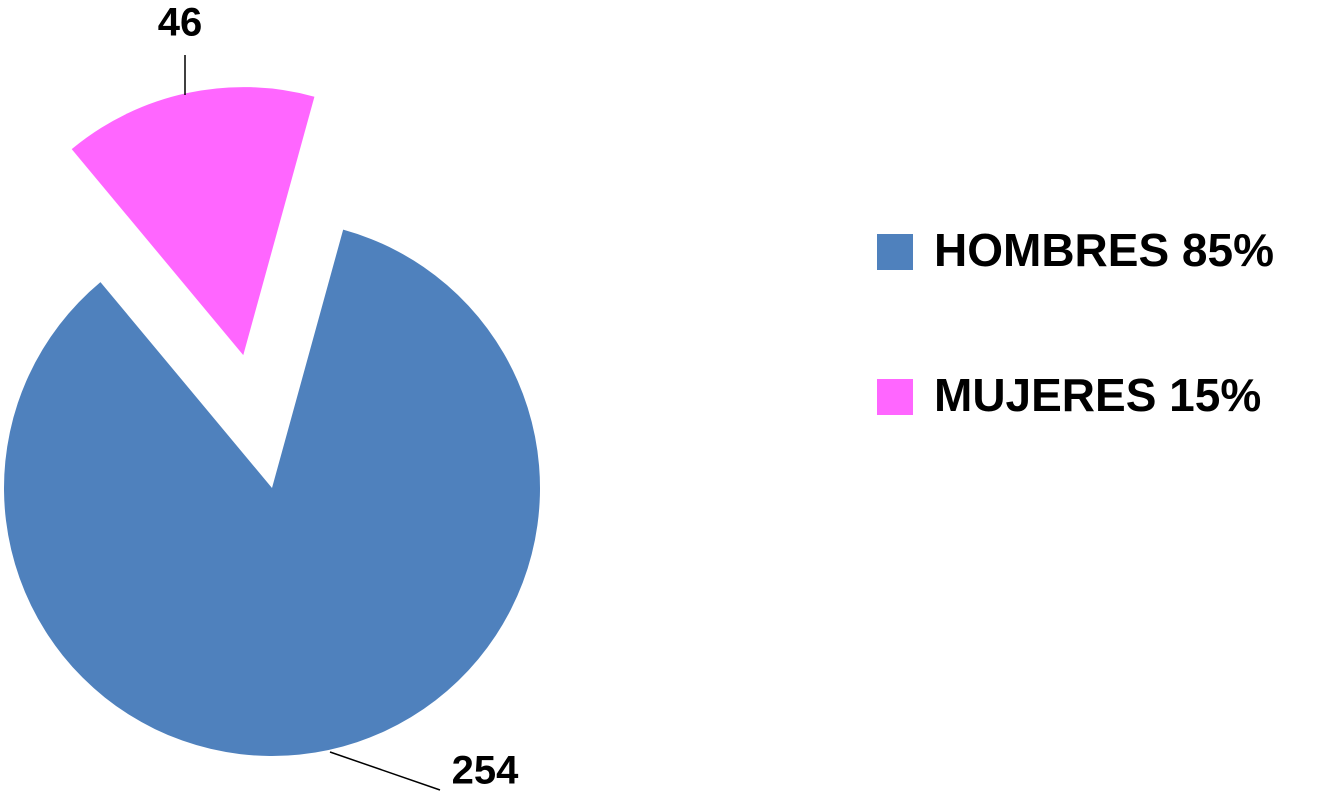 The width and height of the screenshot is (1330, 793). I want to click on leader-line, so click(385, 771).